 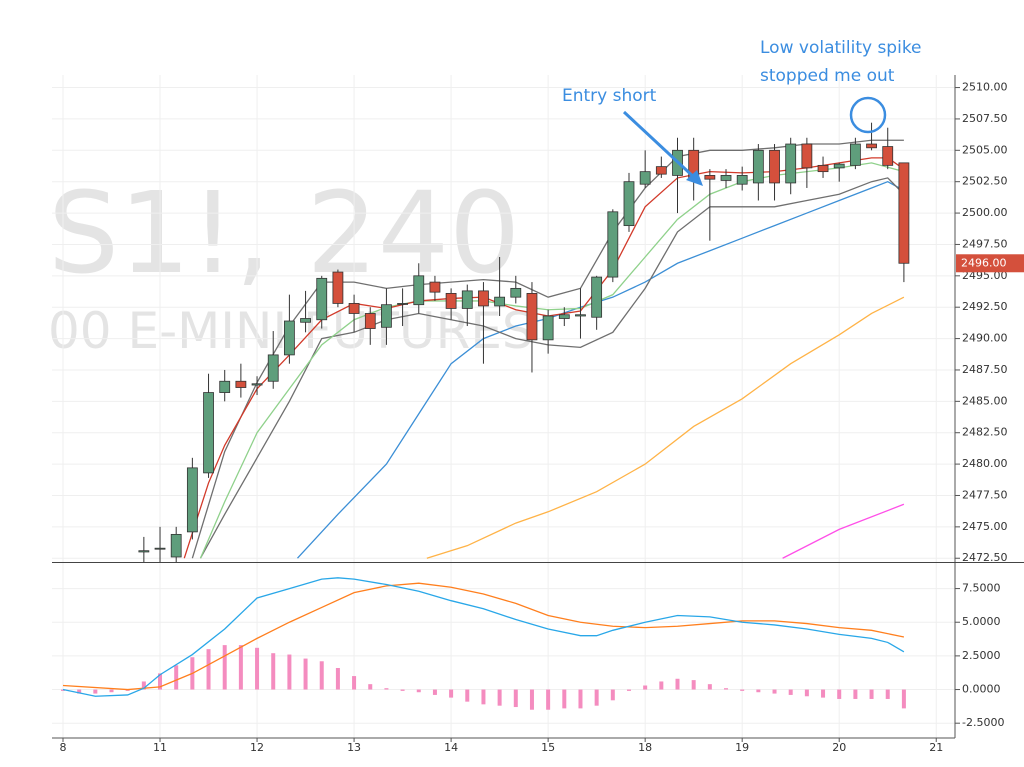 I want to click on annotation: stopped me out, so click(x=827, y=76).